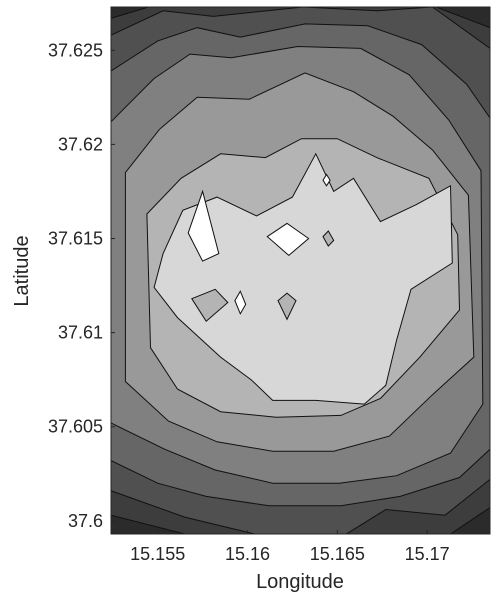 The width and height of the screenshot is (493, 595). Describe the element at coordinates (300, 582) in the screenshot. I see `x-axis-title: Longitude` at that location.